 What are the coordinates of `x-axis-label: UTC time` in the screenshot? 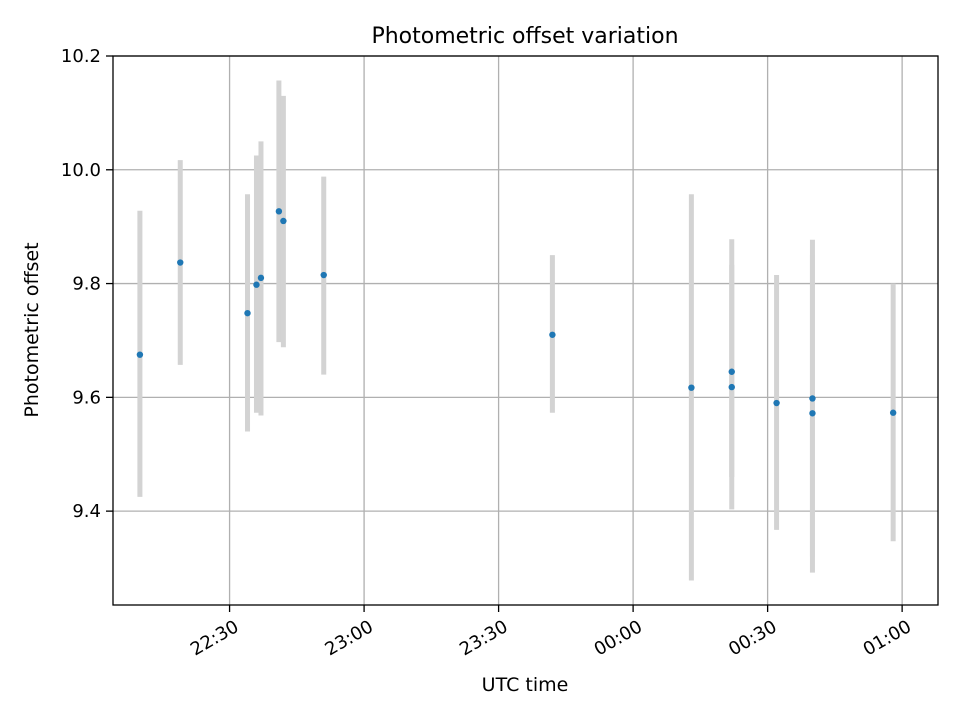 It's located at (525, 685).